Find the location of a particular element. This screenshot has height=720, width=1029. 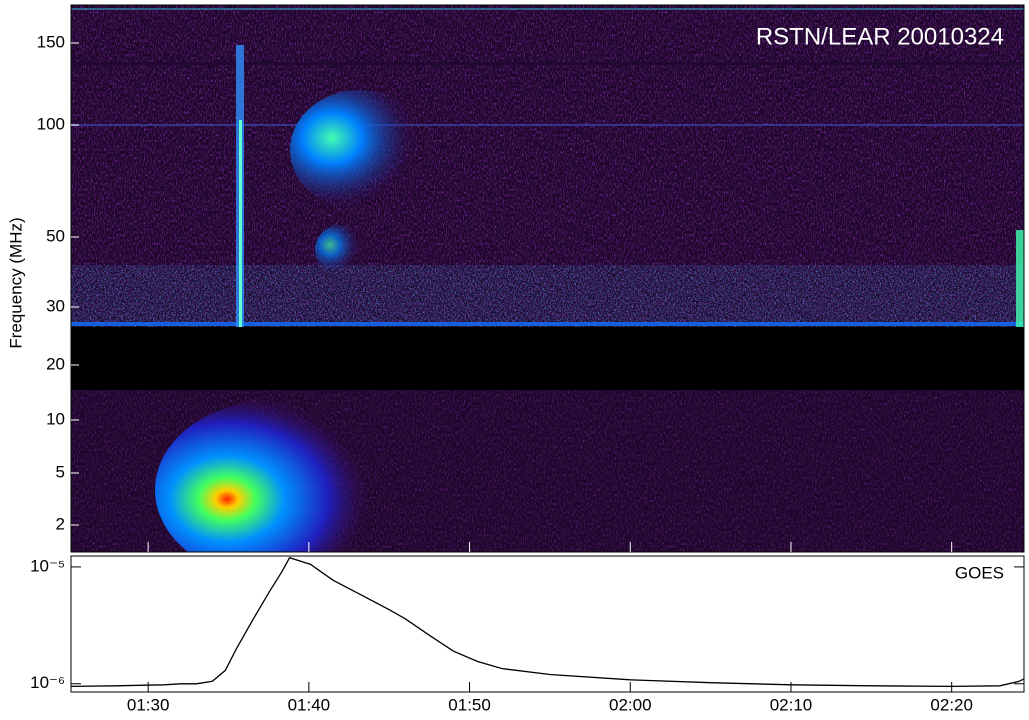

x-tick-label: 02:10 is located at coordinates (791, 704).